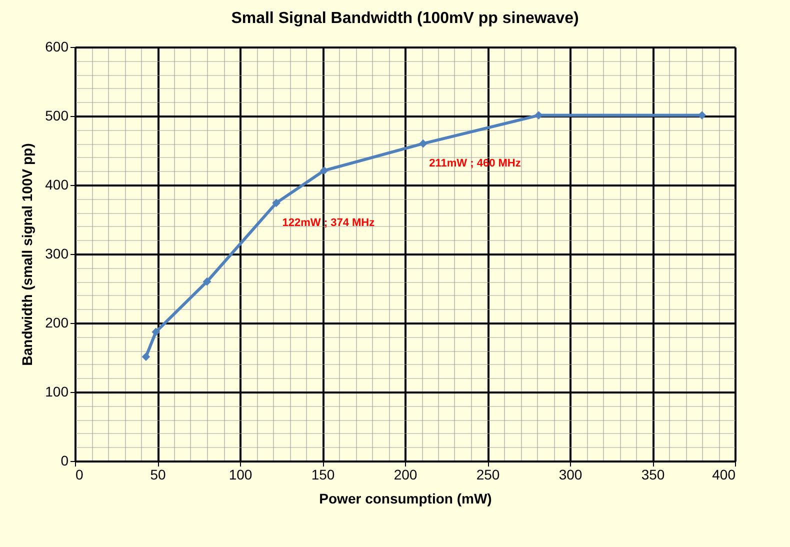  Describe the element at coordinates (240, 474) in the screenshot. I see `x-tick-label: 100` at that location.